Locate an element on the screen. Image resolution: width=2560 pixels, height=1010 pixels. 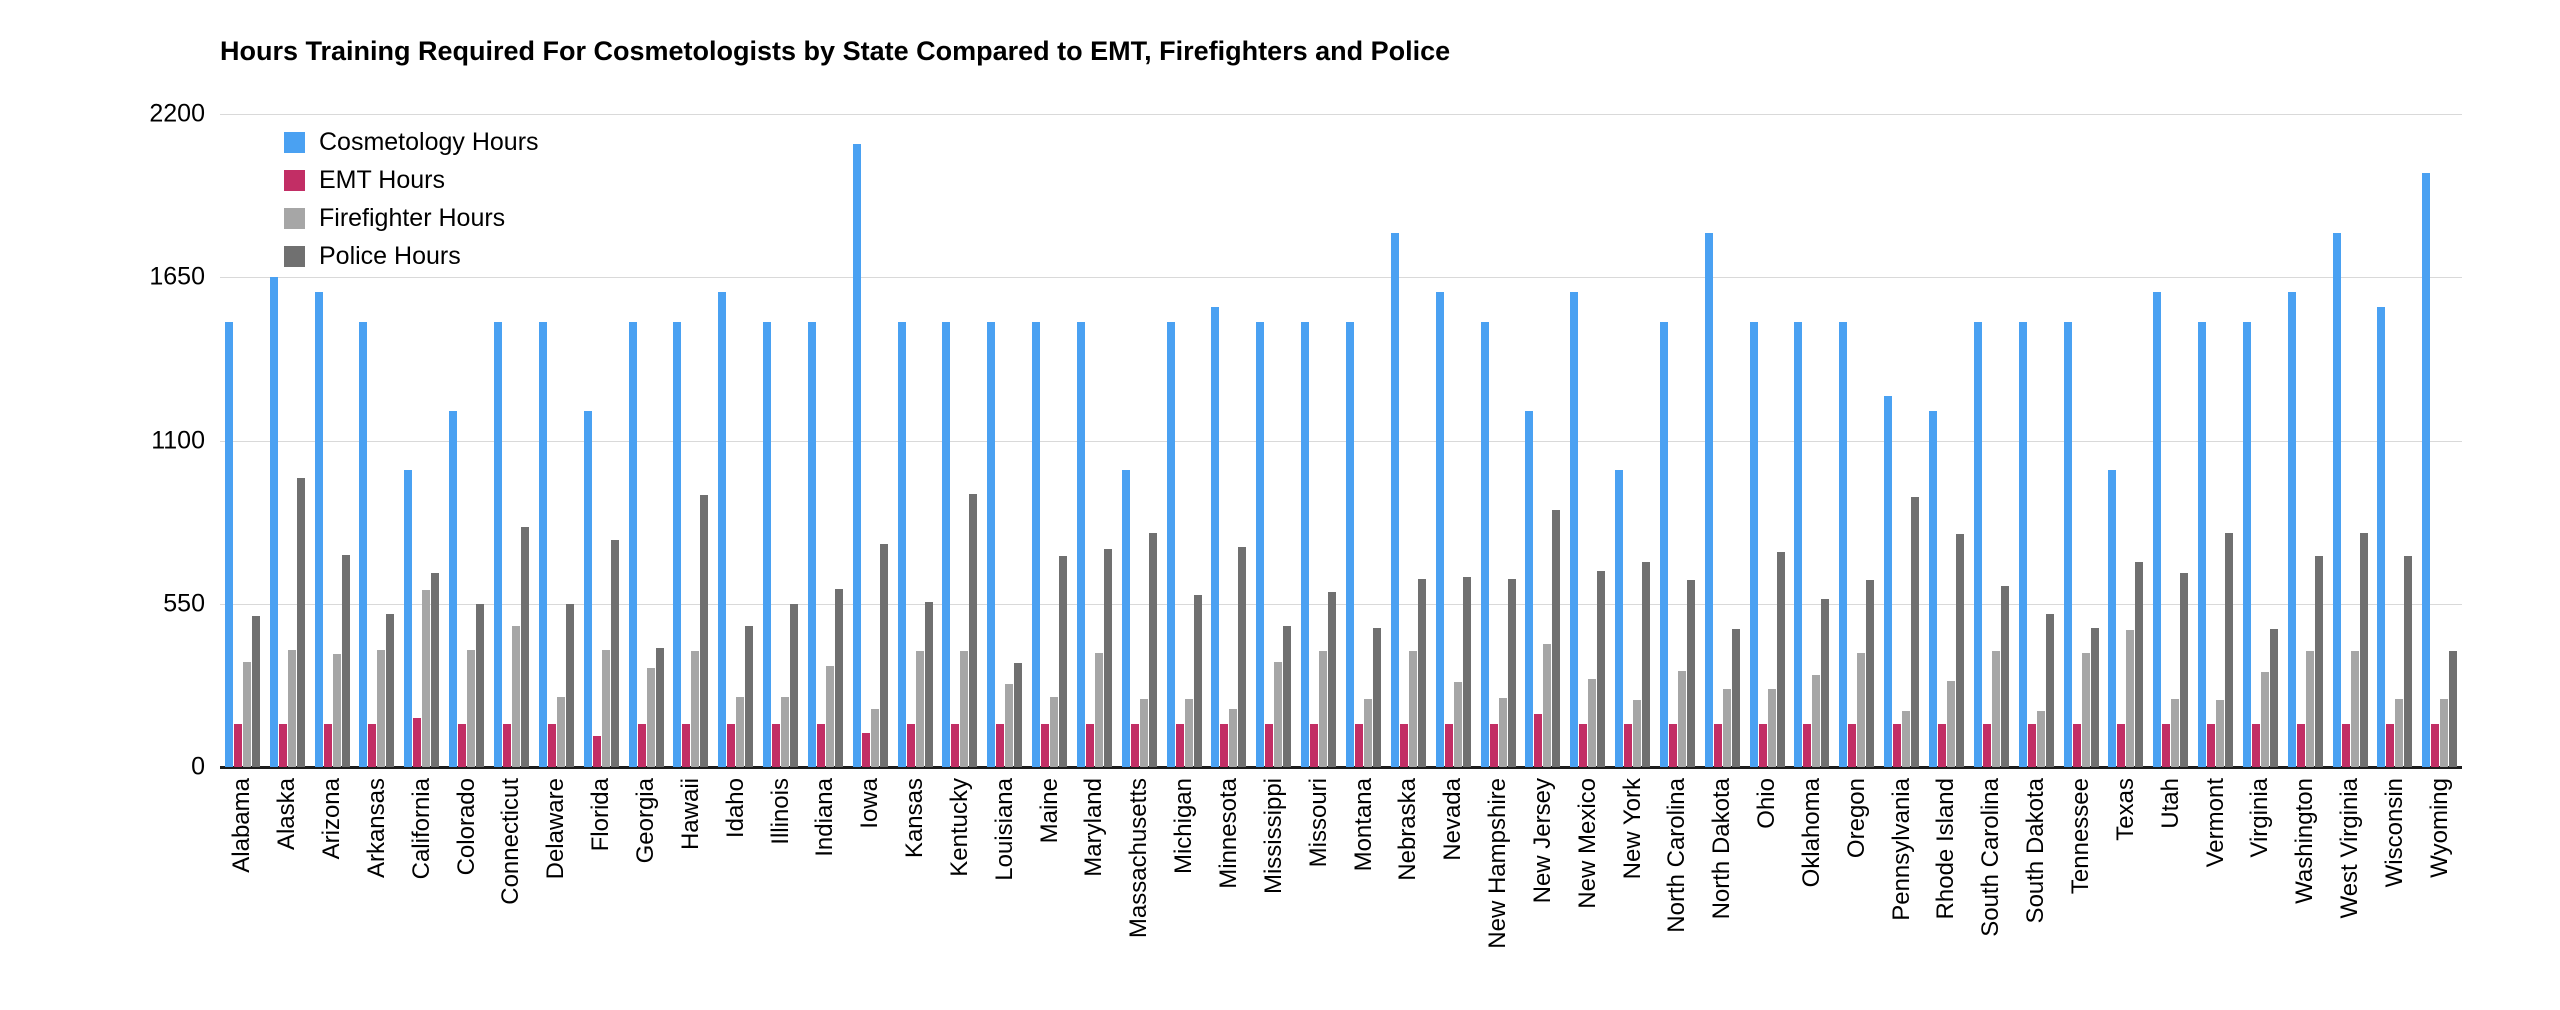
x-axis-label-massachusetts: Massachusetts is located at coordinates (1139, 858).